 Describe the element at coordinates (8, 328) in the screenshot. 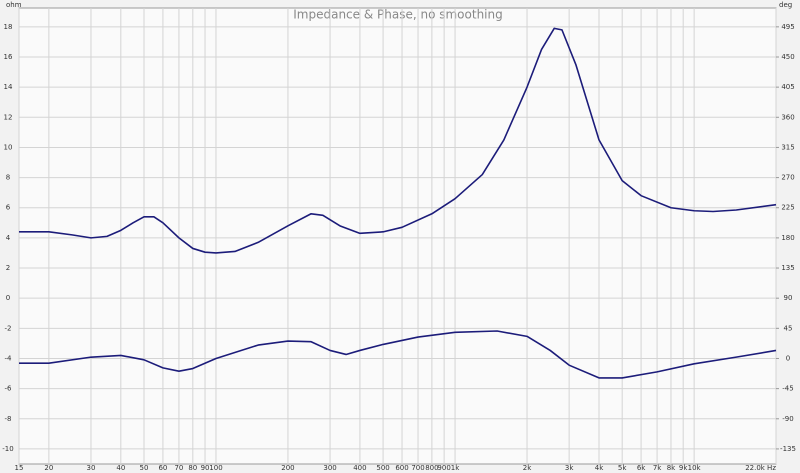

I see `y-tick-label: -2` at that location.